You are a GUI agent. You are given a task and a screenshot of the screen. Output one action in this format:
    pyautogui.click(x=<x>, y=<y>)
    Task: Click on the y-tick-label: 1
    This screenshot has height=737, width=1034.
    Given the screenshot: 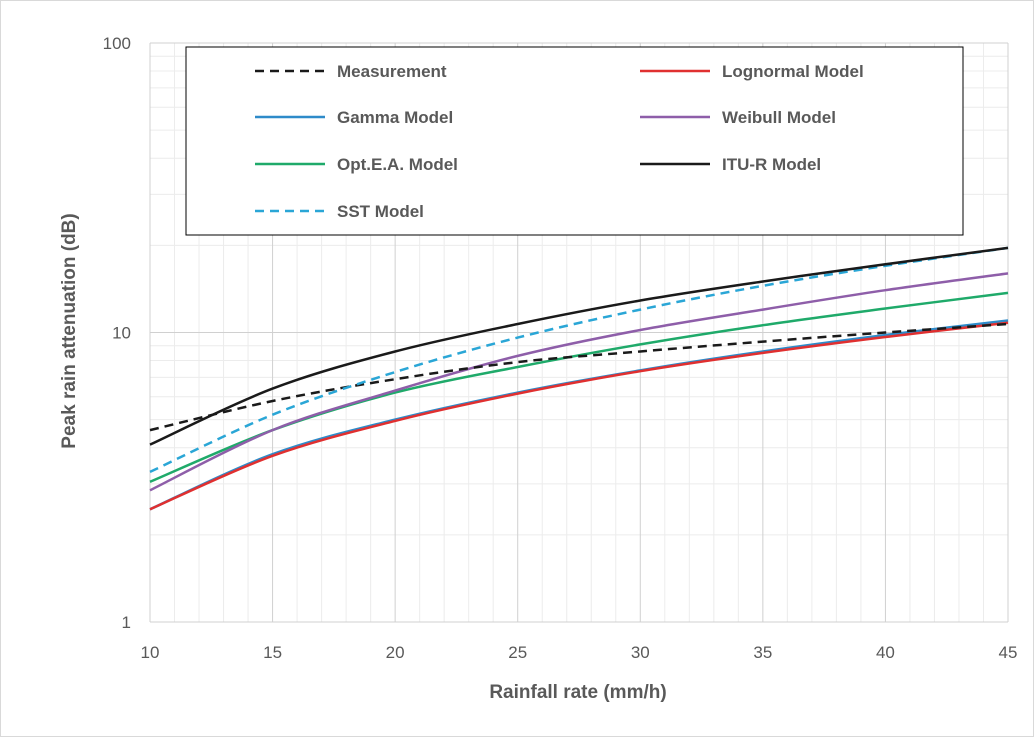 What is the action you would take?
    pyautogui.click(x=126, y=622)
    